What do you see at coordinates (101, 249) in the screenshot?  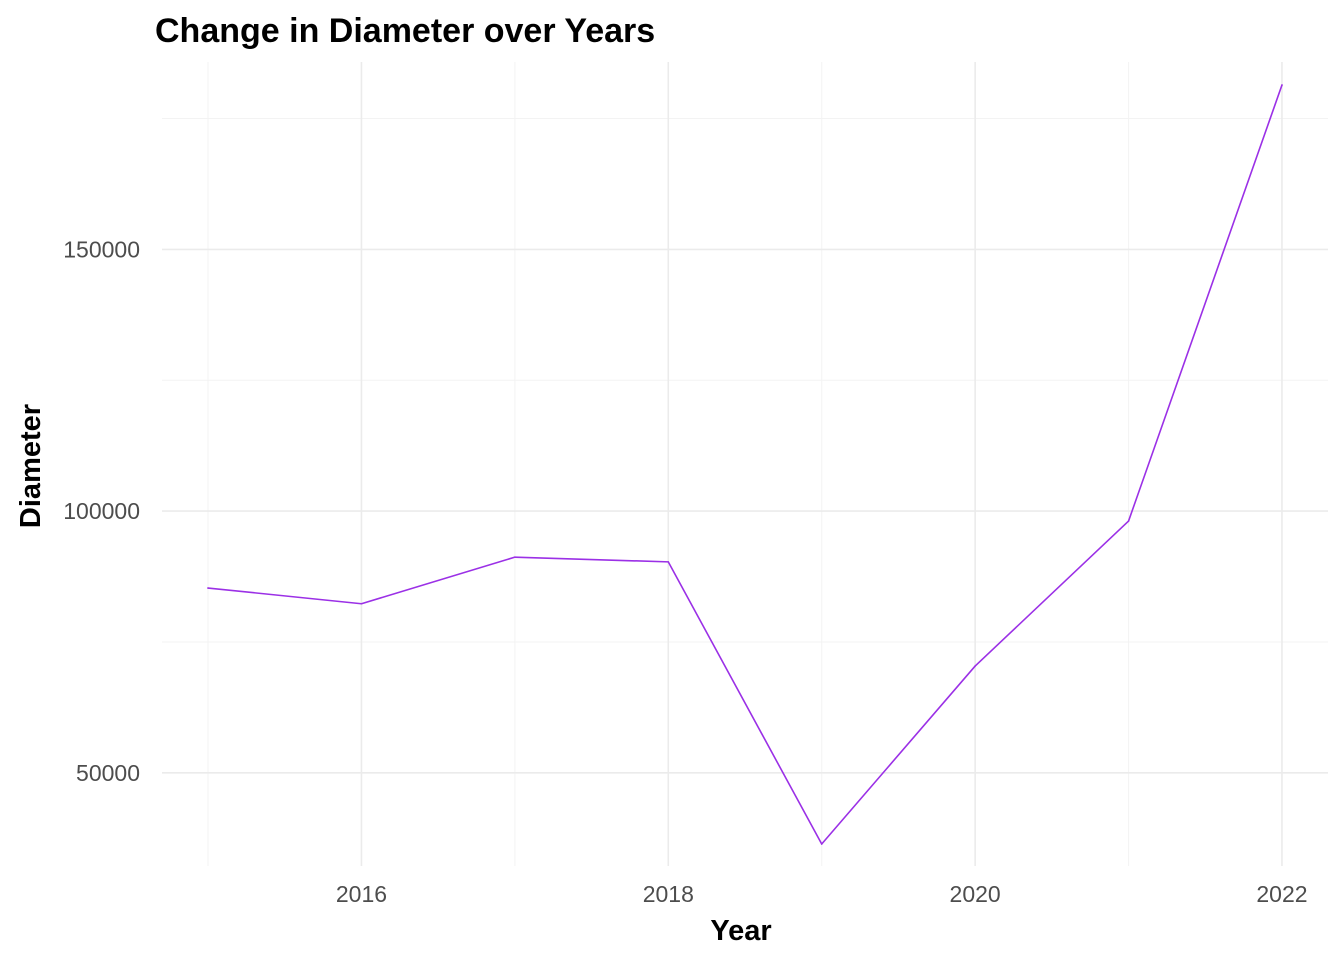 I see `y-tick-label: 150000` at bounding box center [101, 249].